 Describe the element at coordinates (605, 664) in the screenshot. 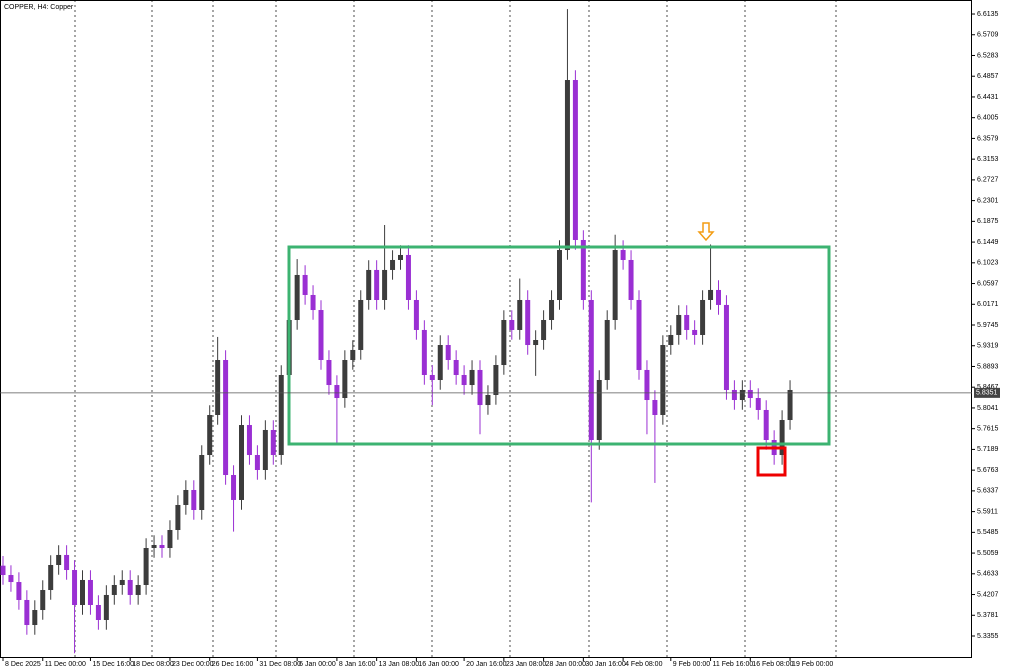

I see `x-tick-label: 30 Jan 16:00` at that location.